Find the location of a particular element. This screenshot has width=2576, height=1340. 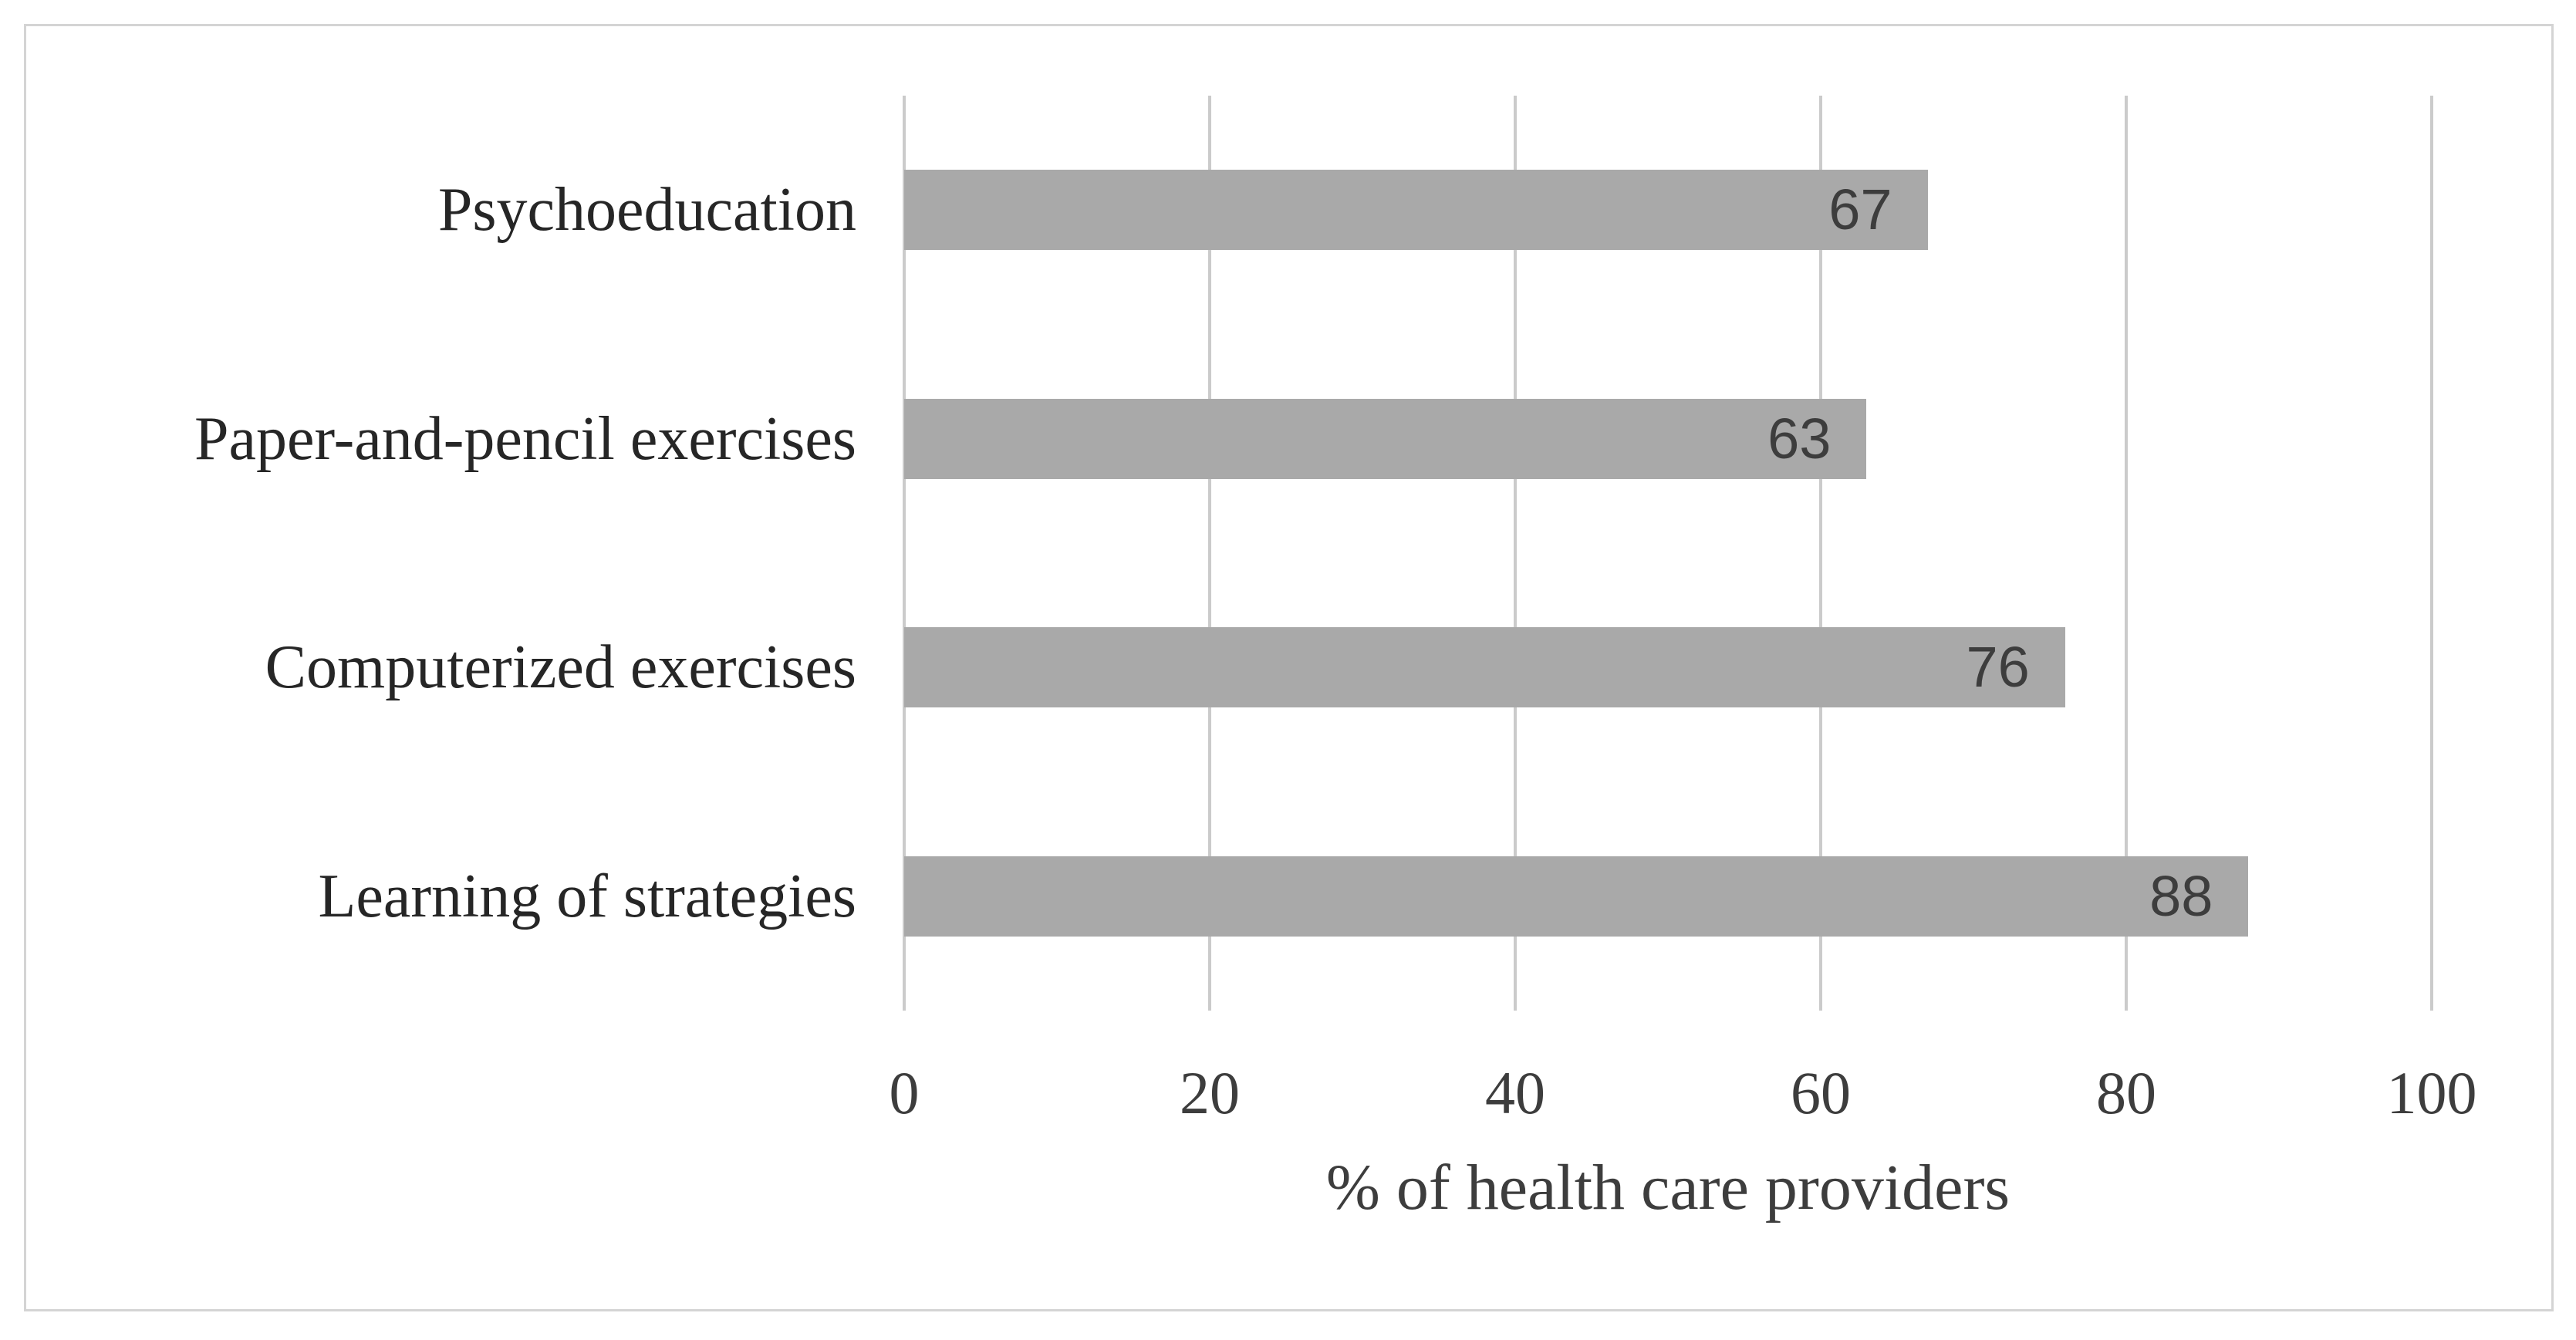

bar-psychoeducation: 67 is located at coordinates (1416, 210).